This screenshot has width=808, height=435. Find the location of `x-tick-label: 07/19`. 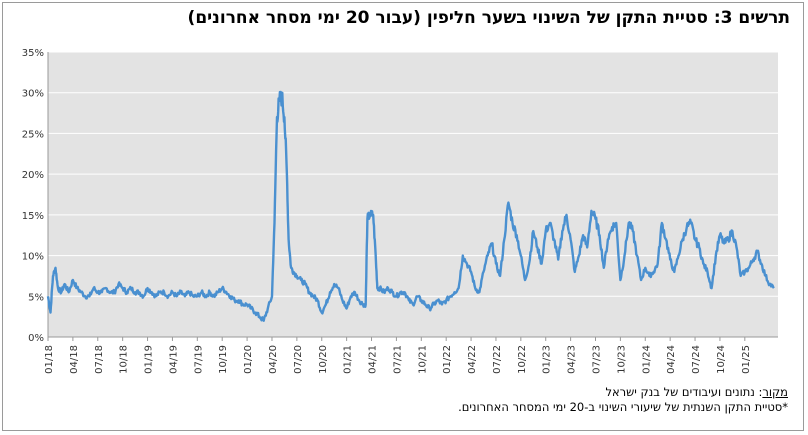

x-tick-label: 07/19 is located at coordinates (198, 359).